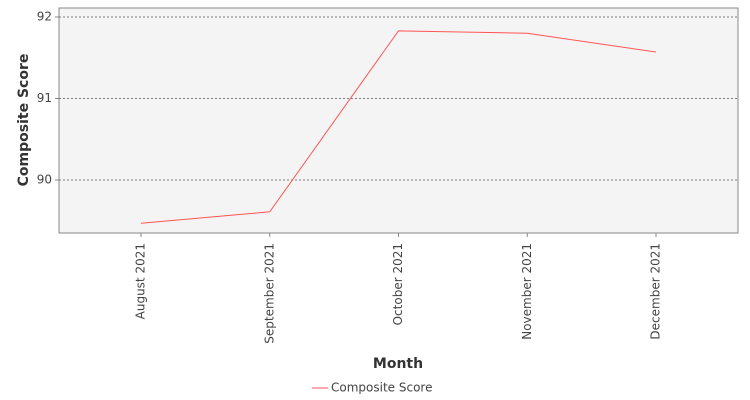 The height and width of the screenshot is (400, 750). What do you see at coordinates (44, 98) in the screenshot?
I see `y-tick-label: 91` at bounding box center [44, 98].